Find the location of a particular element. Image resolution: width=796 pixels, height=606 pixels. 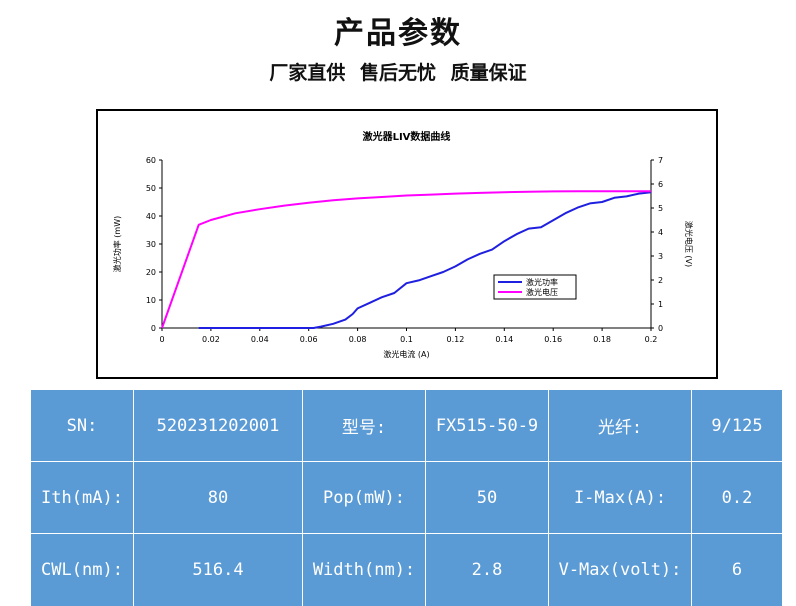

y-left-tick-label: 50 is located at coordinates (151, 188).